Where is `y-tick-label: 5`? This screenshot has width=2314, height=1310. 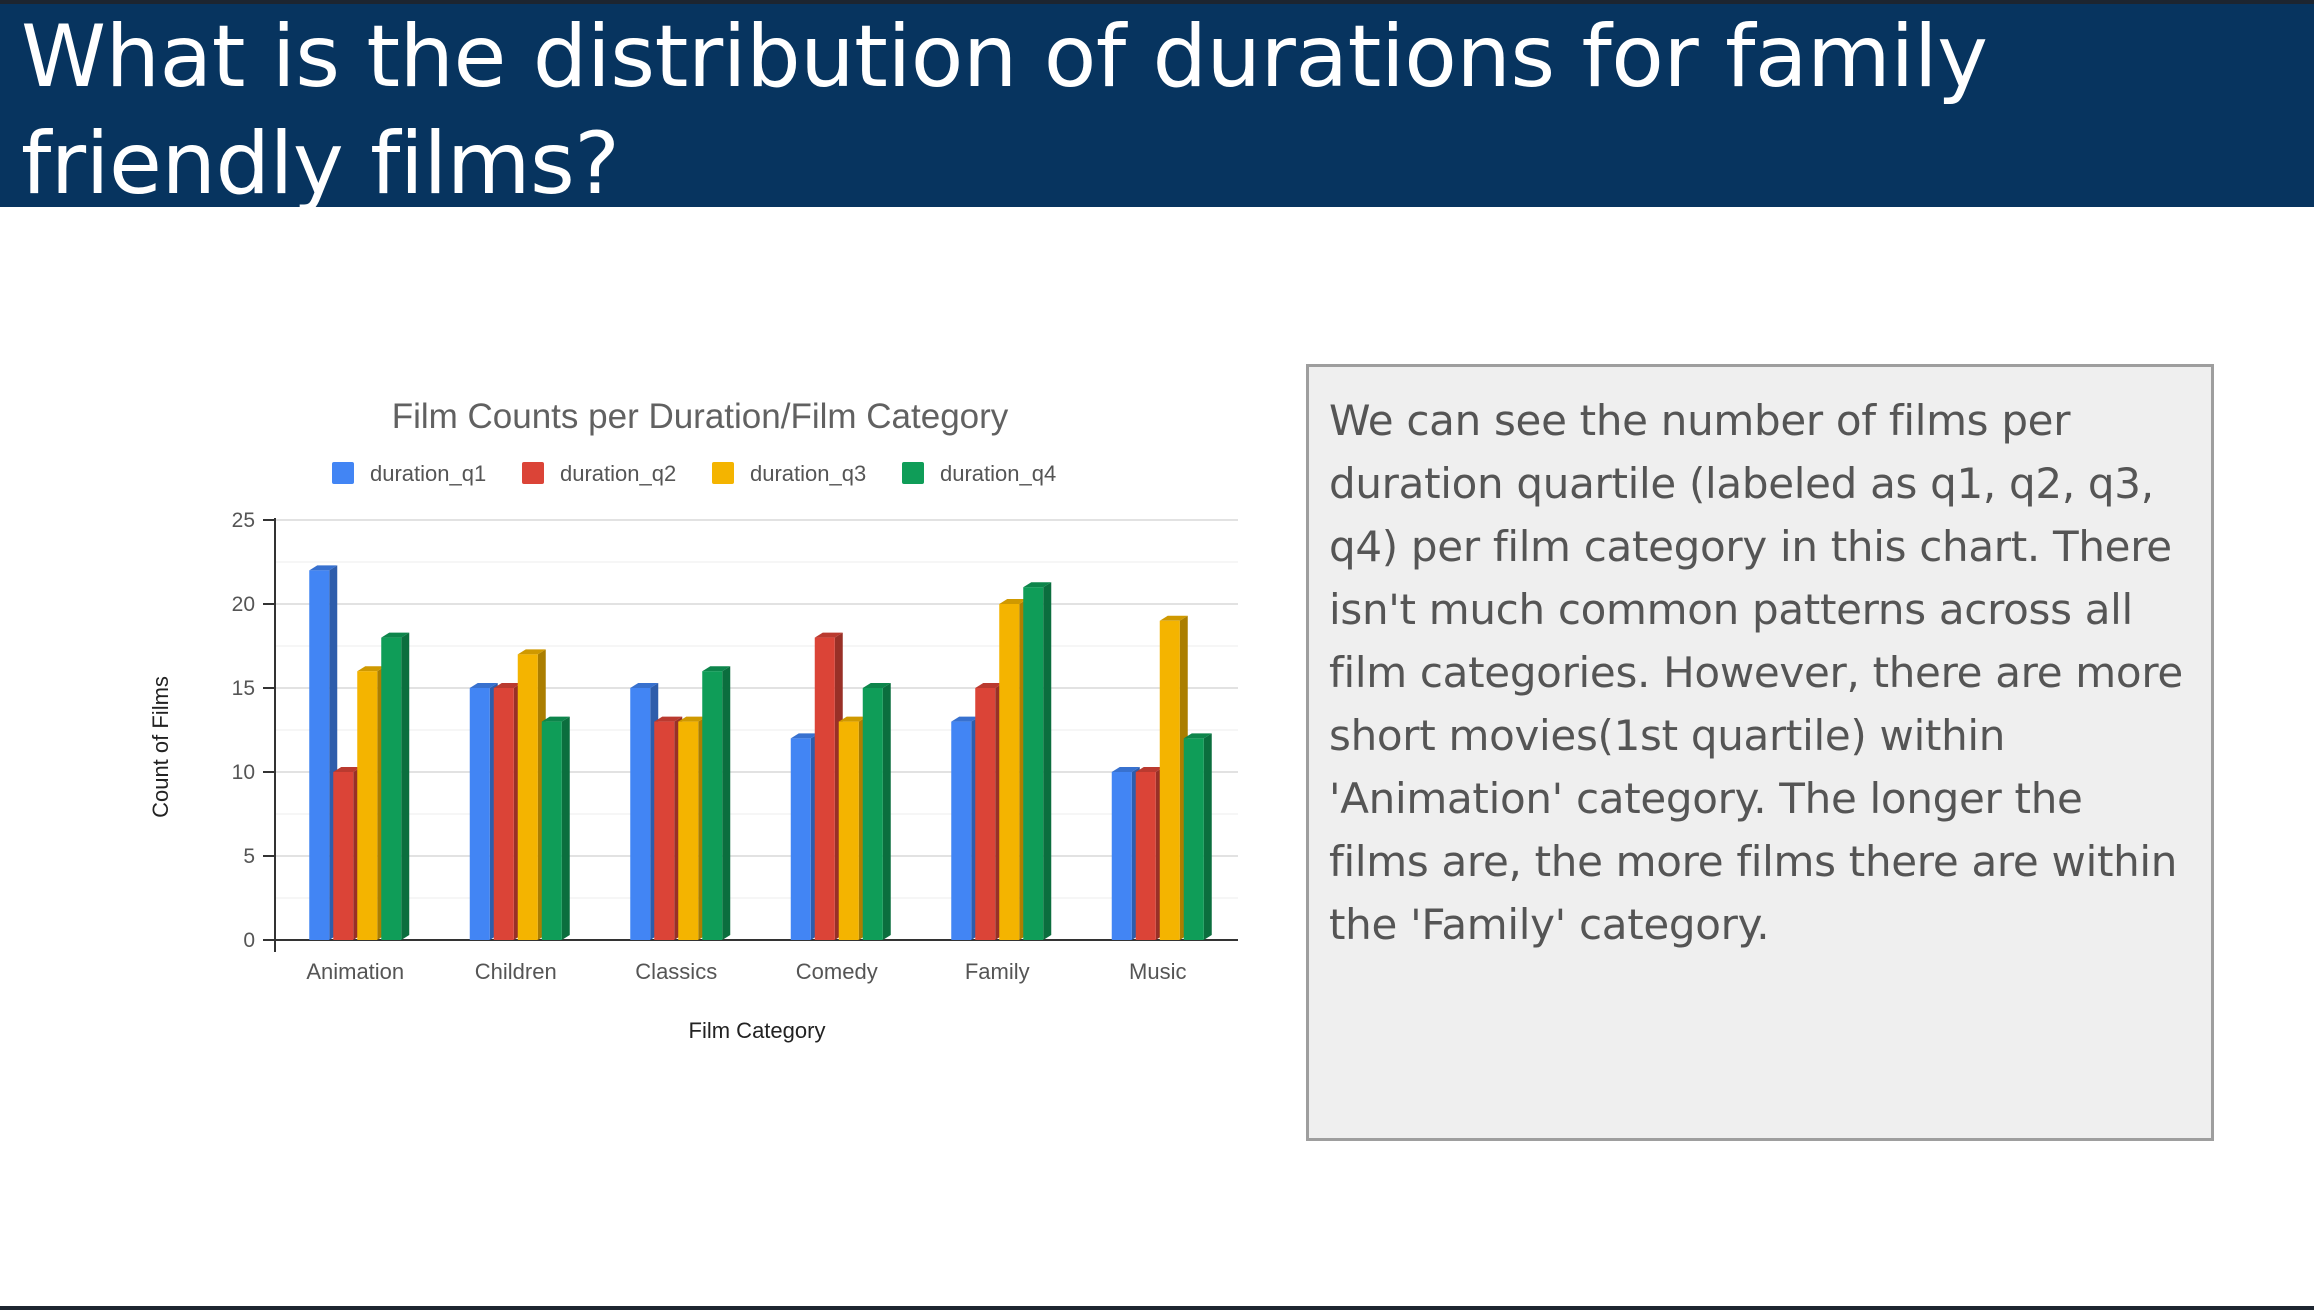 y-tick-label: 5 is located at coordinates (249, 856).